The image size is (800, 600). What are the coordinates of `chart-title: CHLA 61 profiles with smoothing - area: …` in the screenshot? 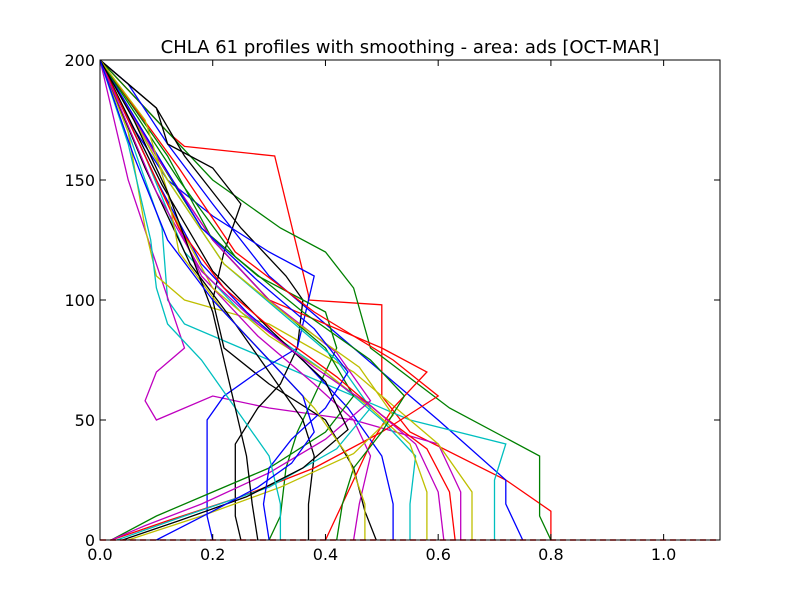 It's located at (410, 47).